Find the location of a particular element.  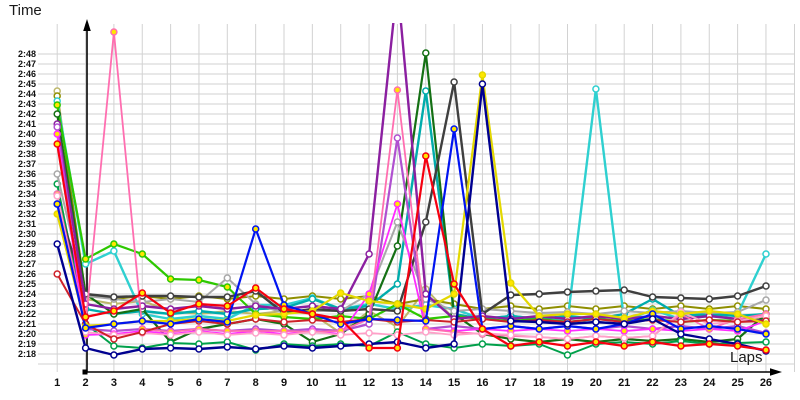

y-tick-label: 2:47 is located at coordinates (27, 64).